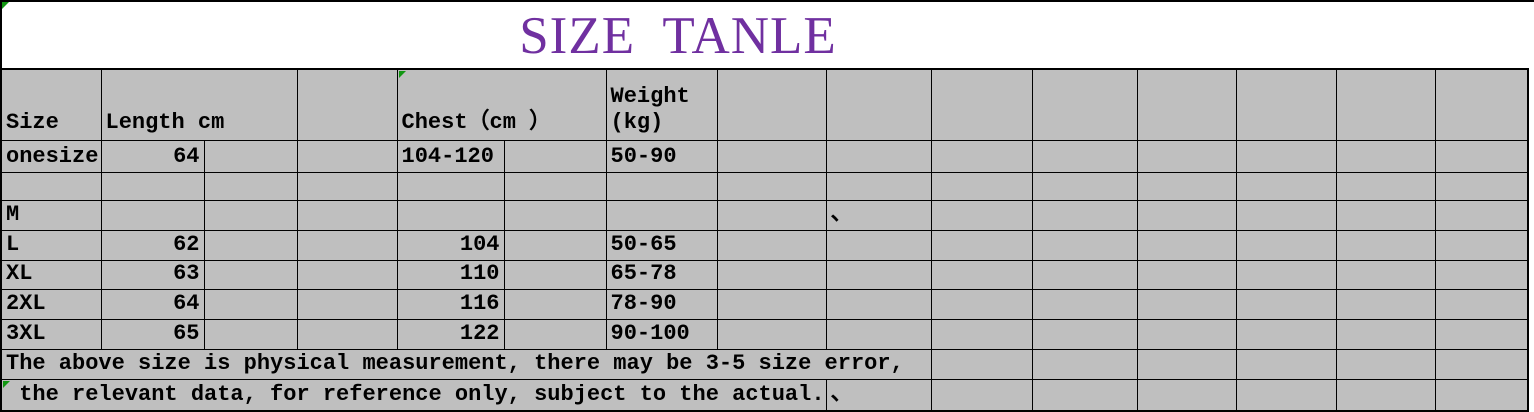  What do you see at coordinates (501, 104) in the screenshot?
I see `header-chest: Chest（cm ）` at bounding box center [501, 104].